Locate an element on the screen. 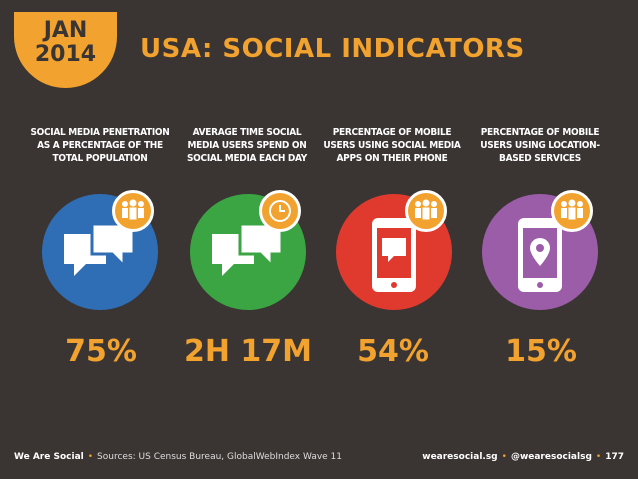 The image size is (638, 479). clock-icon is located at coordinates (280, 211).